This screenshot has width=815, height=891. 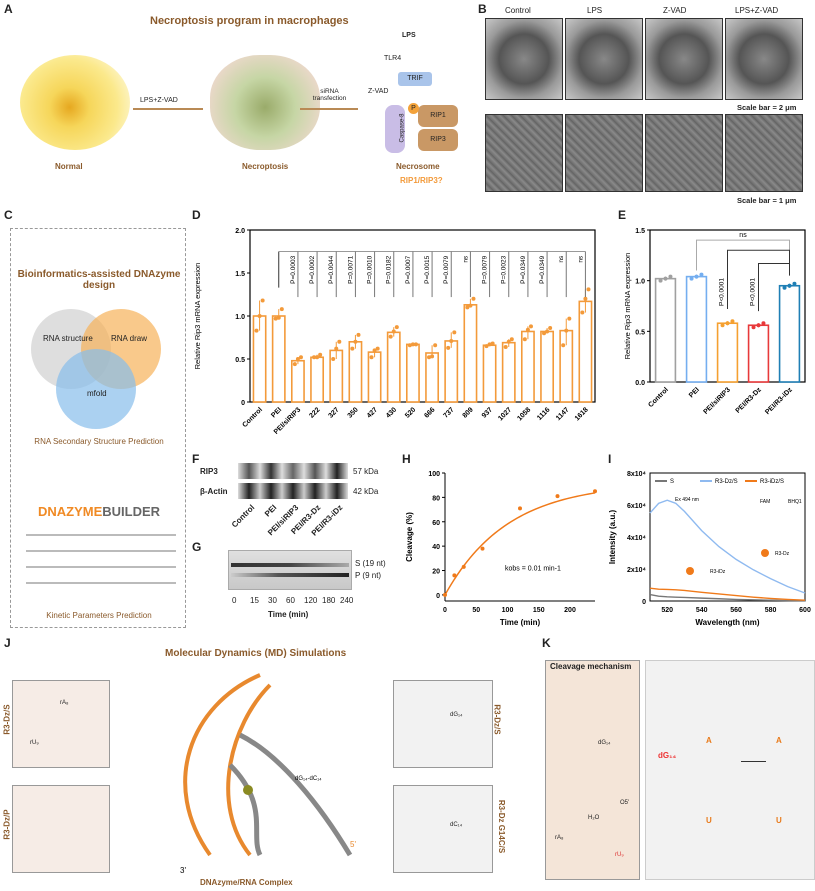 What do you see at coordinates (675, 10) in the screenshot?
I see `tem-label-zvad: Z-VAD` at bounding box center [675, 10].